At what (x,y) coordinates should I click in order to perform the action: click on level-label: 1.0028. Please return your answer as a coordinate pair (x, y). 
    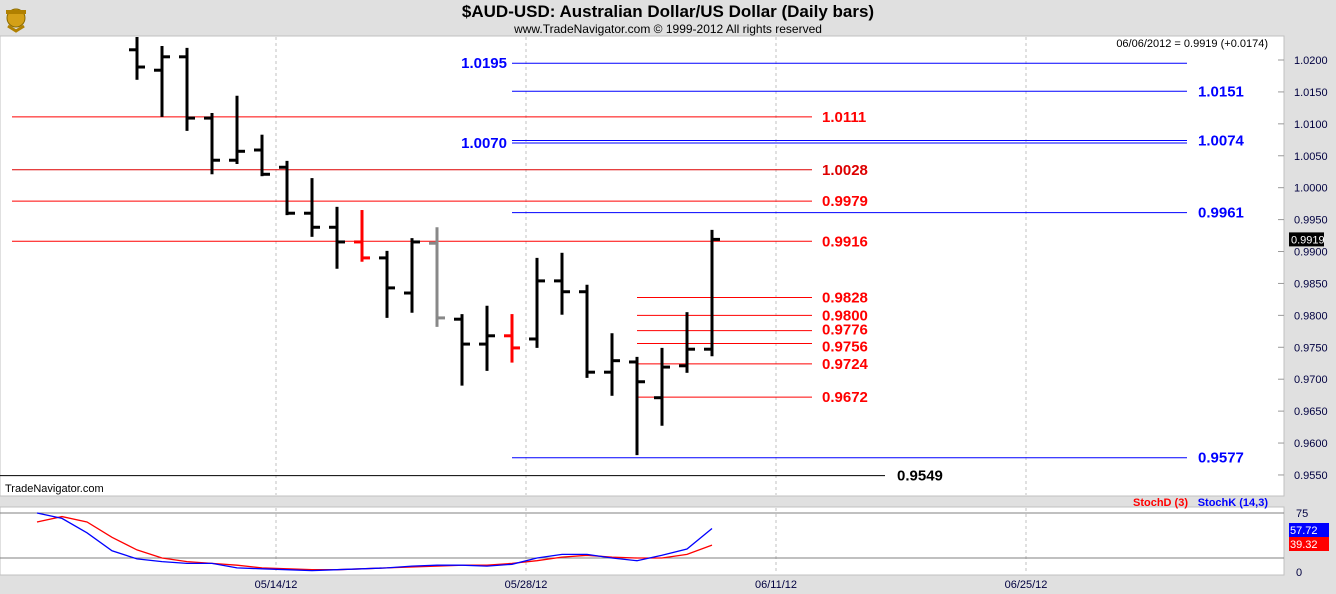
    Looking at the image, I should click on (845, 170).